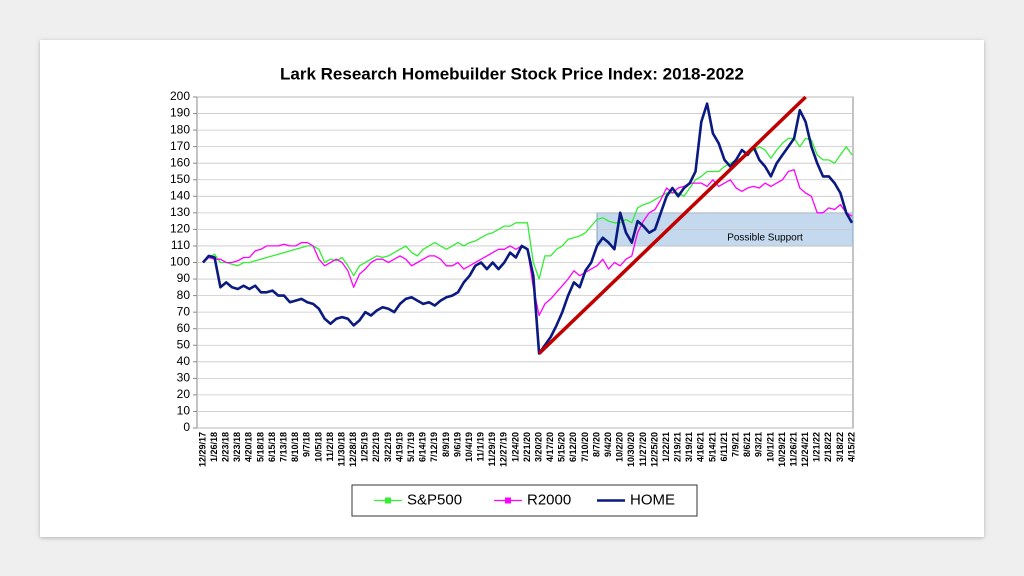 The width and height of the screenshot is (1024, 576). What do you see at coordinates (782, 449) in the screenshot?
I see `x-tick-label: 10/29/21` at bounding box center [782, 449].